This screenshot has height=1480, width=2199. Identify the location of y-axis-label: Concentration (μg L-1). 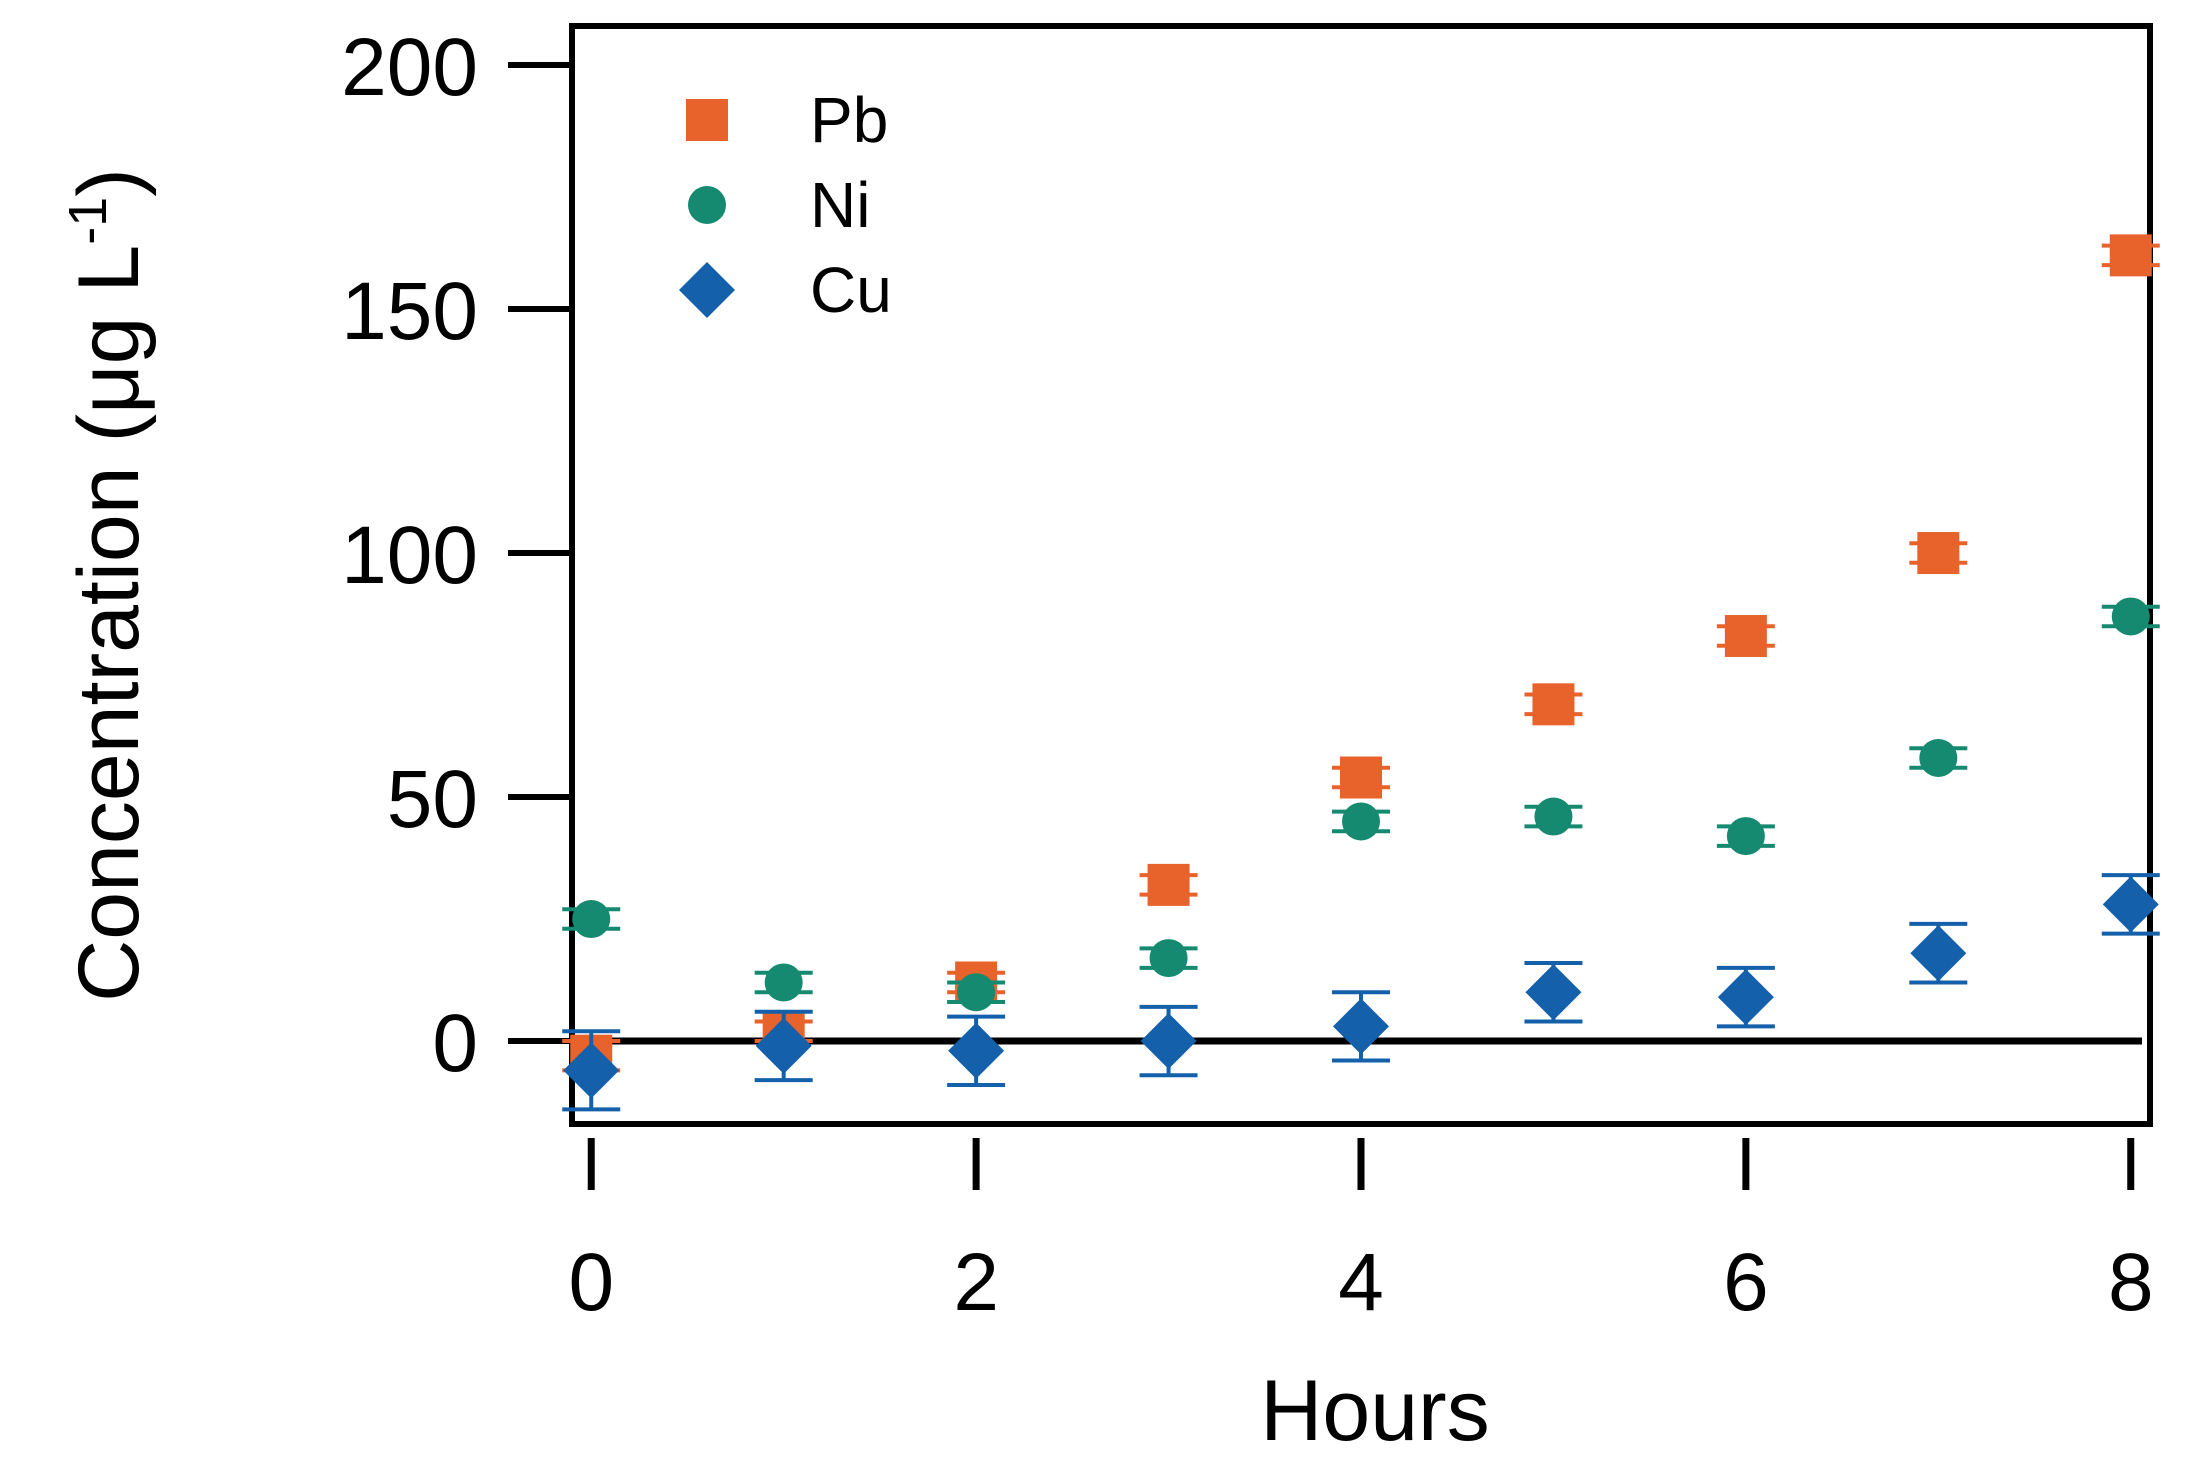
(107, 585).